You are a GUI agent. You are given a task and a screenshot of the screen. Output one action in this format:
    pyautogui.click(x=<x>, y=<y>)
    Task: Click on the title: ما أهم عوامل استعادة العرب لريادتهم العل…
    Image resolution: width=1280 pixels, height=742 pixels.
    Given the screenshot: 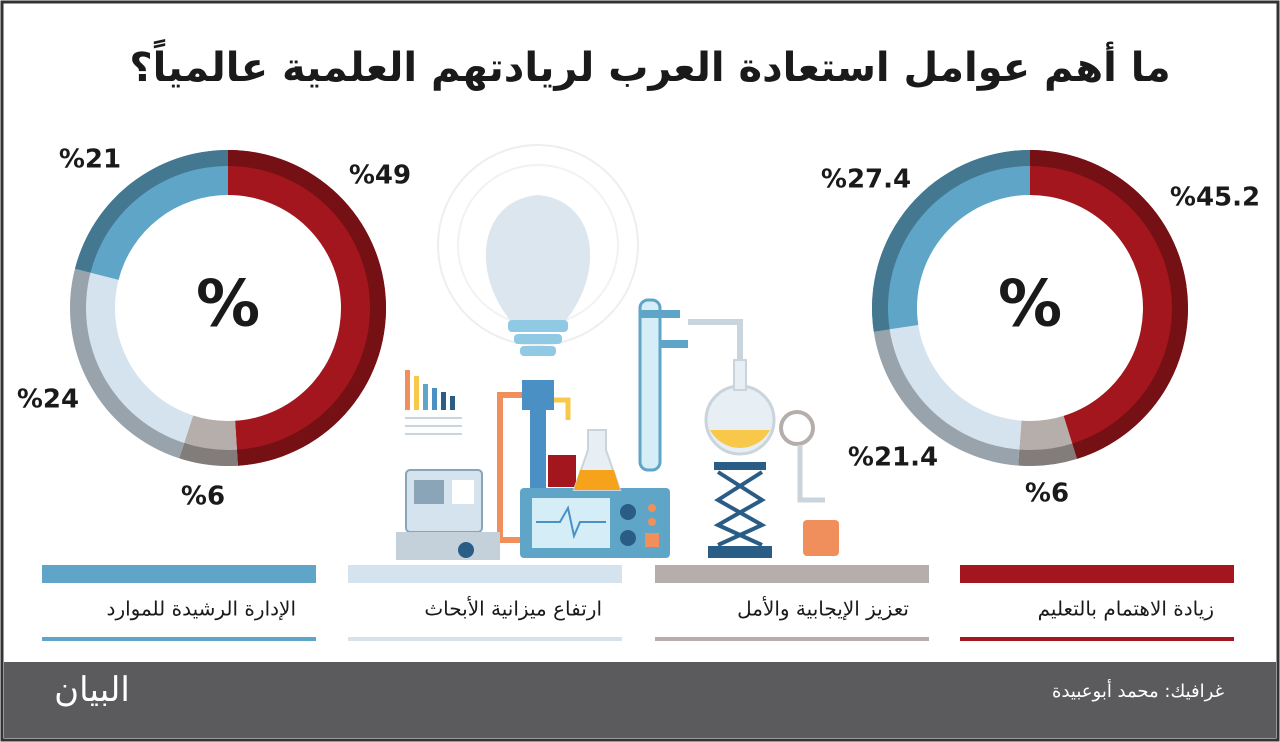 What is the action you would take?
    pyautogui.click(x=649, y=64)
    